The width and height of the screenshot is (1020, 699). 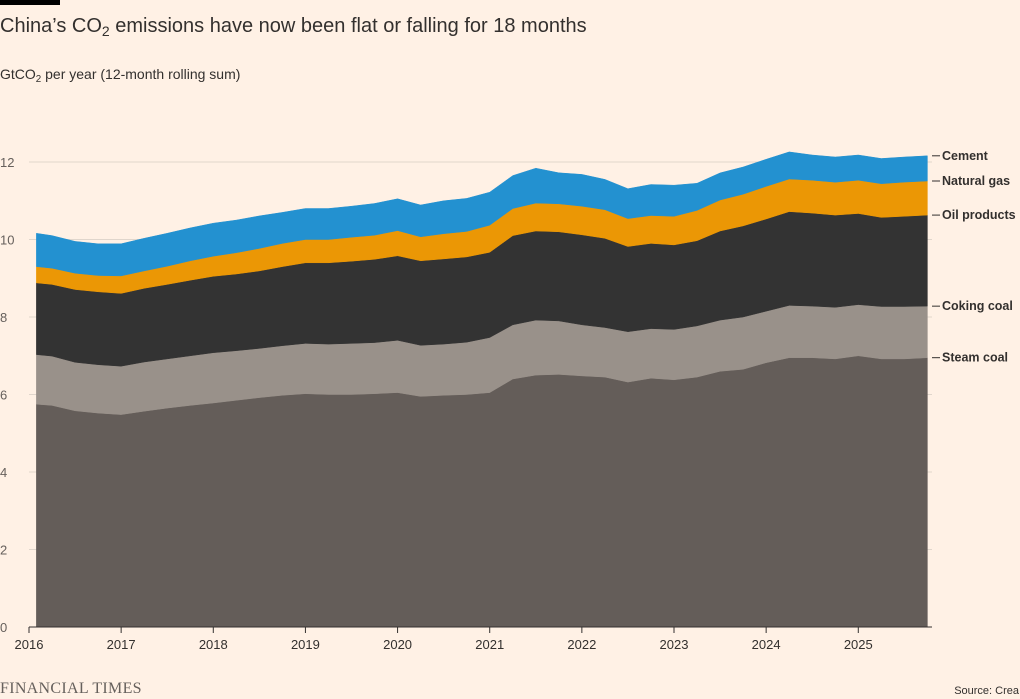 I want to click on x-tick-label-2018: 2018, so click(x=213, y=644).